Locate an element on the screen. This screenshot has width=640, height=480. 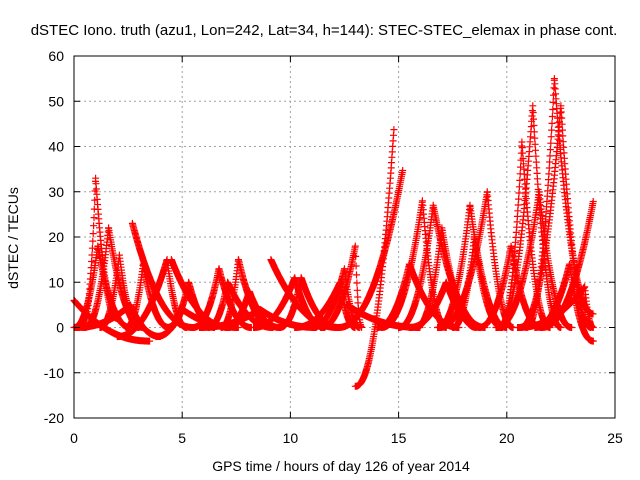
x-tick-label: 15 is located at coordinates (399, 438).